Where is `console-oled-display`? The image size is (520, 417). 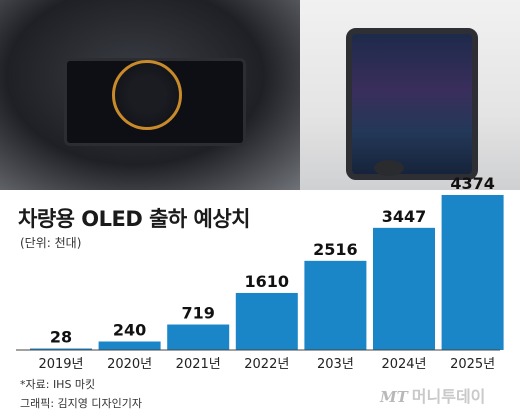 console-oled-display is located at coordinates (412, 104).